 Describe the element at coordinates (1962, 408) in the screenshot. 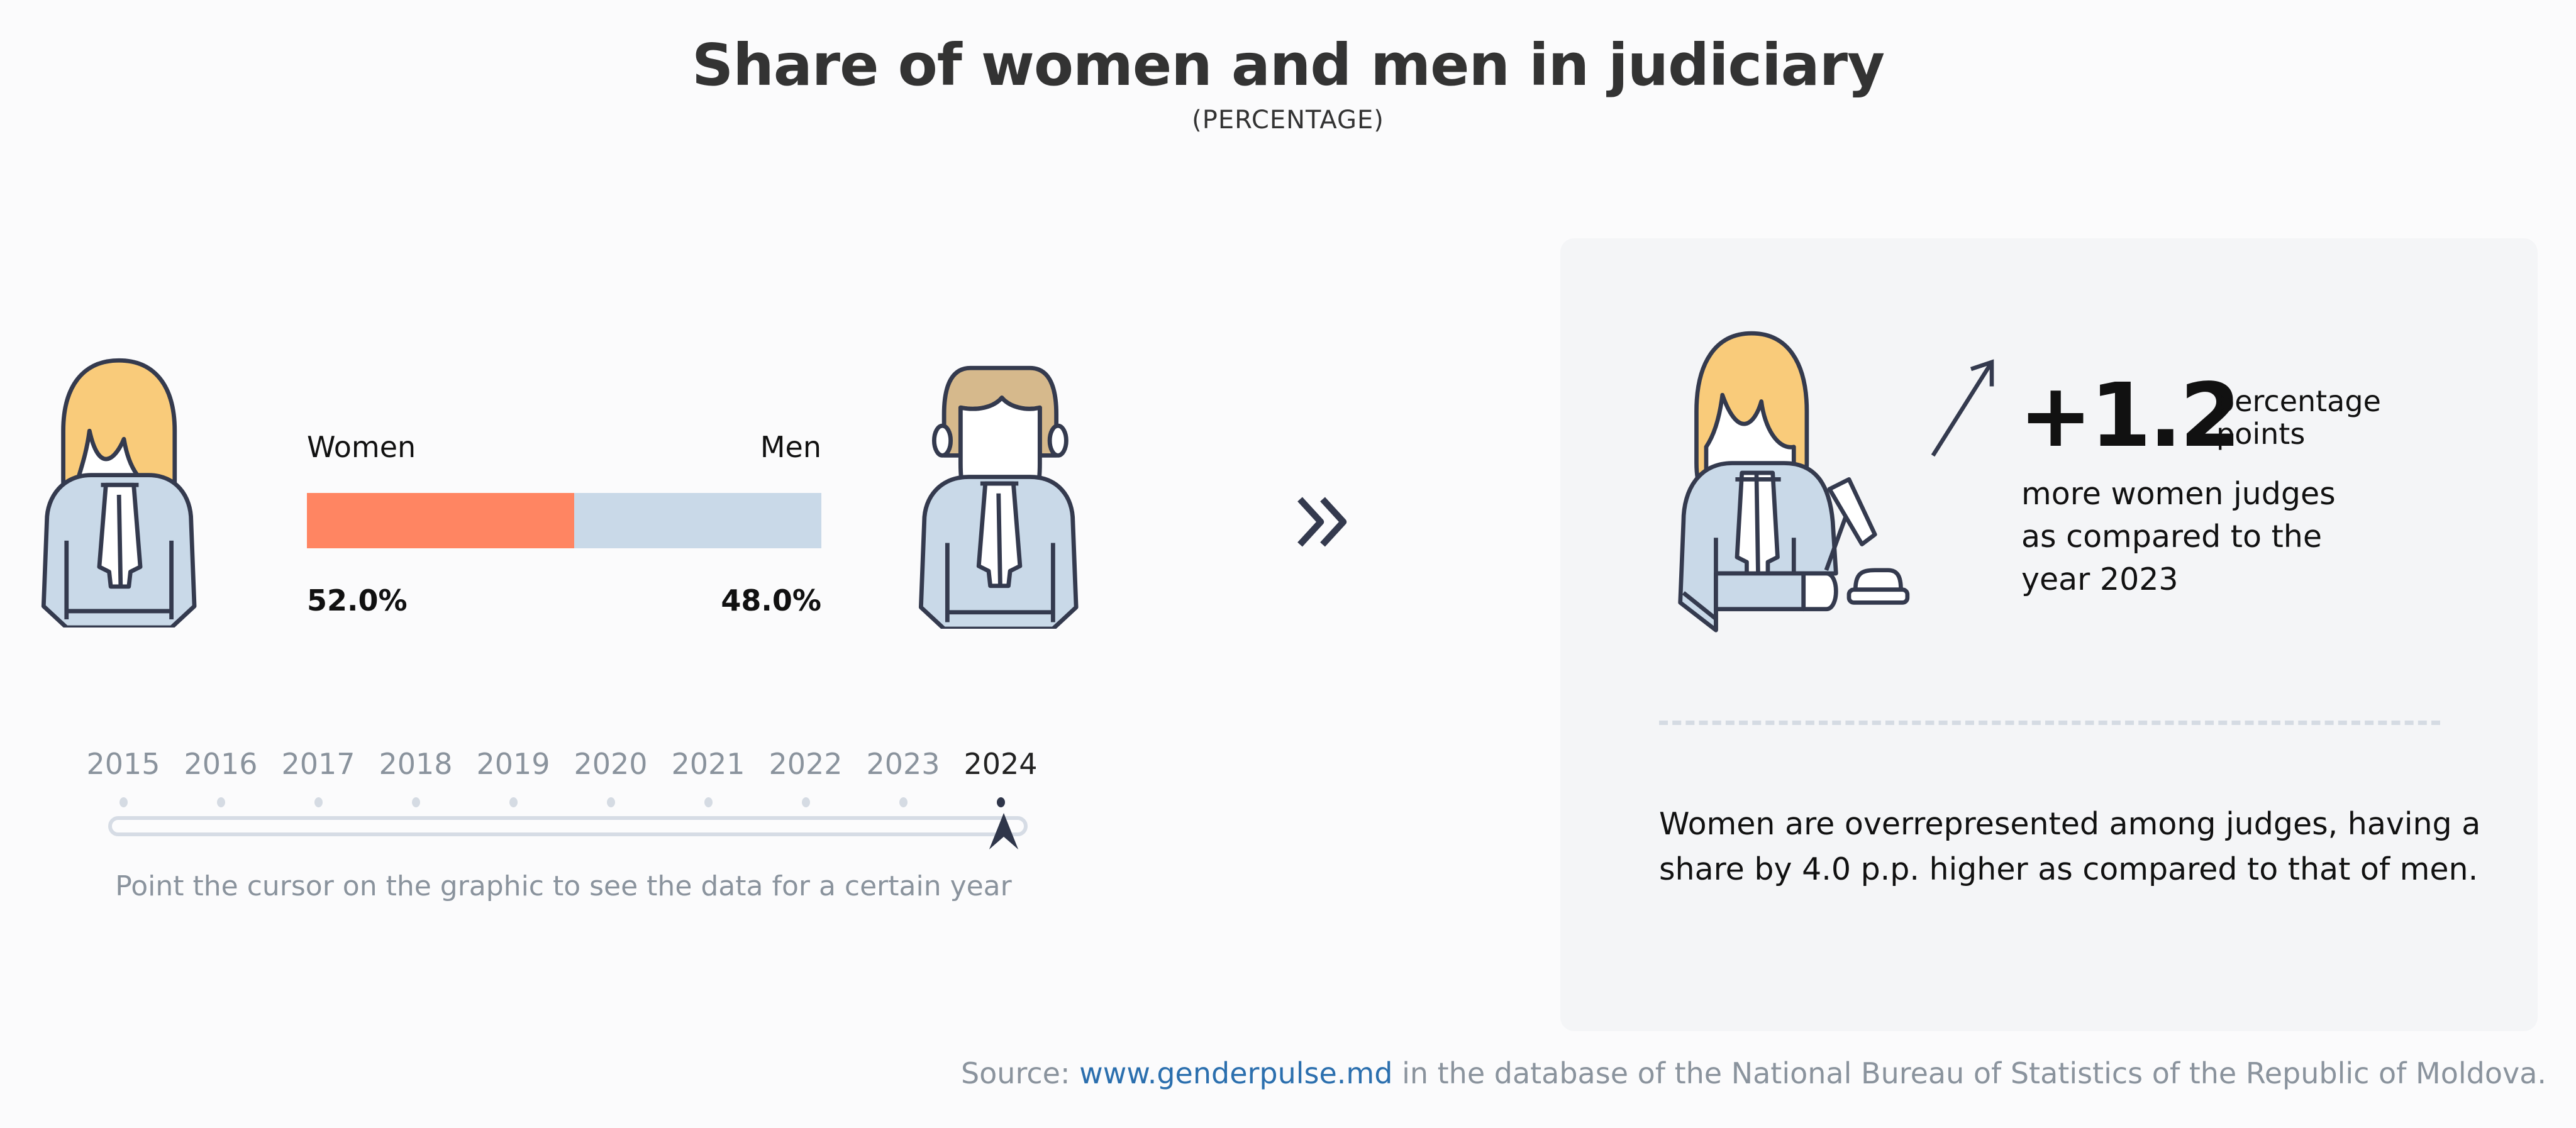

I see `arrow-up-right-icon` at that location.